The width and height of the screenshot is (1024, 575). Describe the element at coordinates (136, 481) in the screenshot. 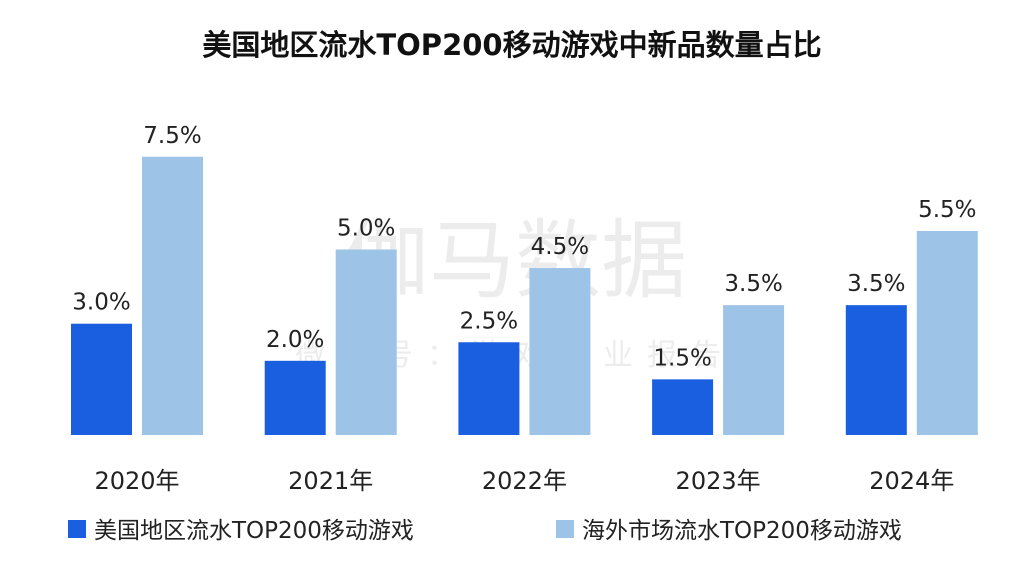

I see `x-tick-label: 2020年` at that location.